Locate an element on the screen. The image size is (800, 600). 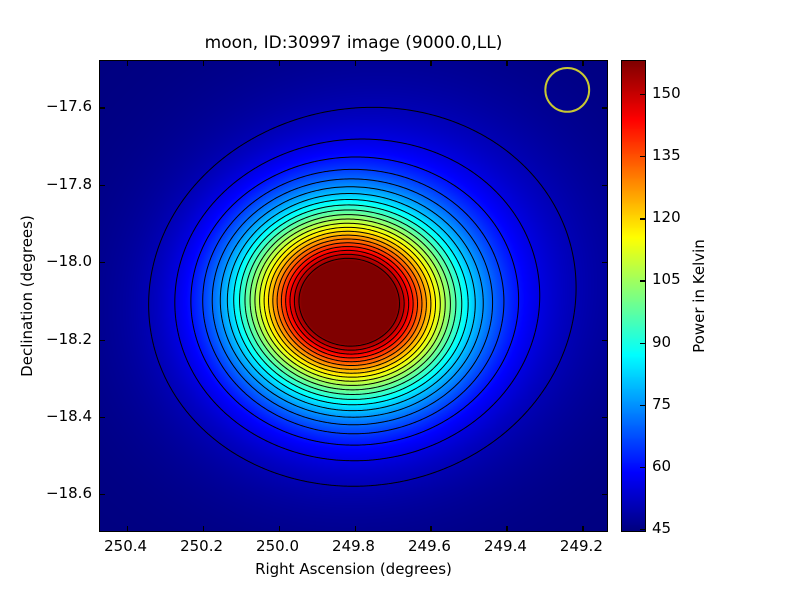
colorbar-gradient is located at coordinates (633, 296).